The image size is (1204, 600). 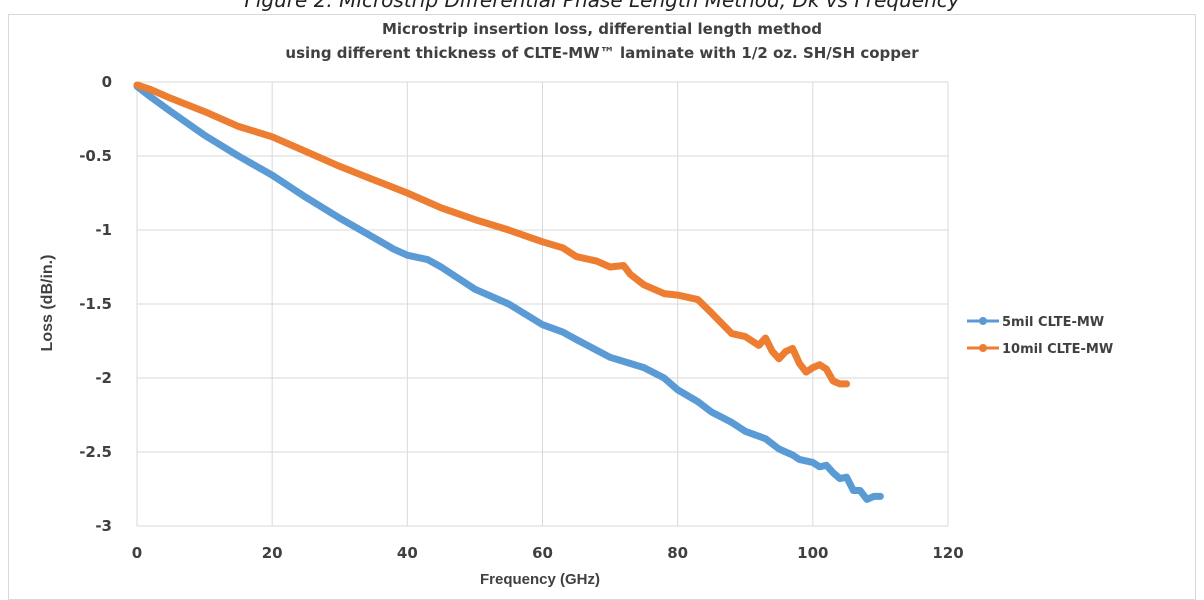 What do you see at coordinates (947, 553) in the screenshot?
I see `x-tick-label: 120` at bounding box center [947, 553].